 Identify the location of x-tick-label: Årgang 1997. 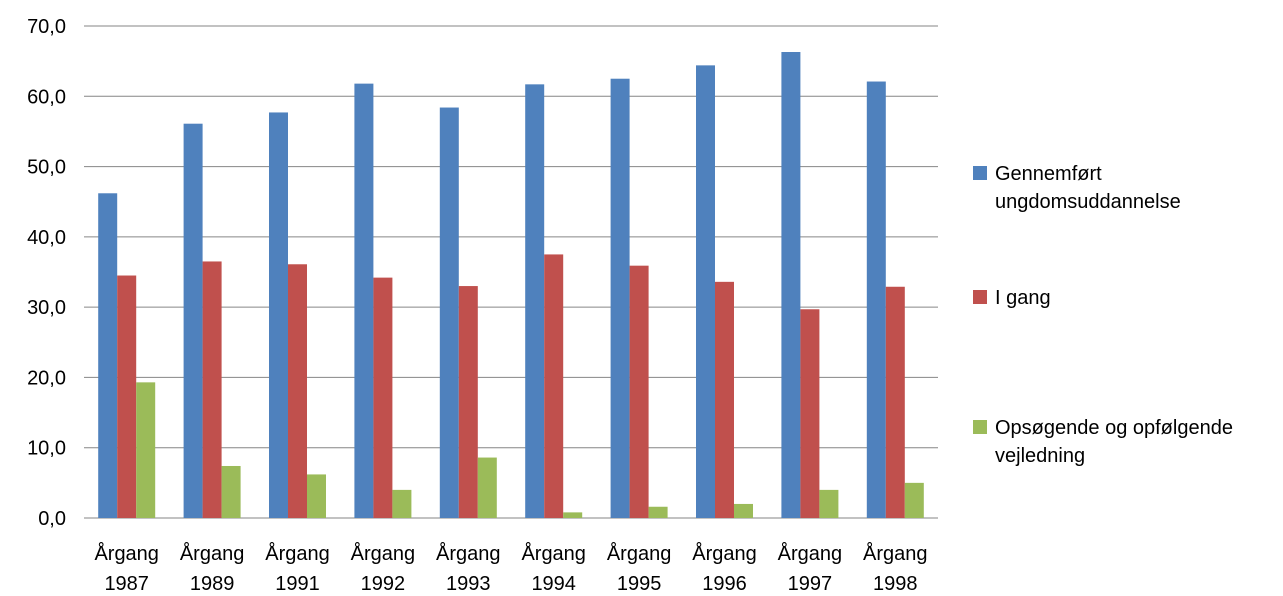
(810, 568).